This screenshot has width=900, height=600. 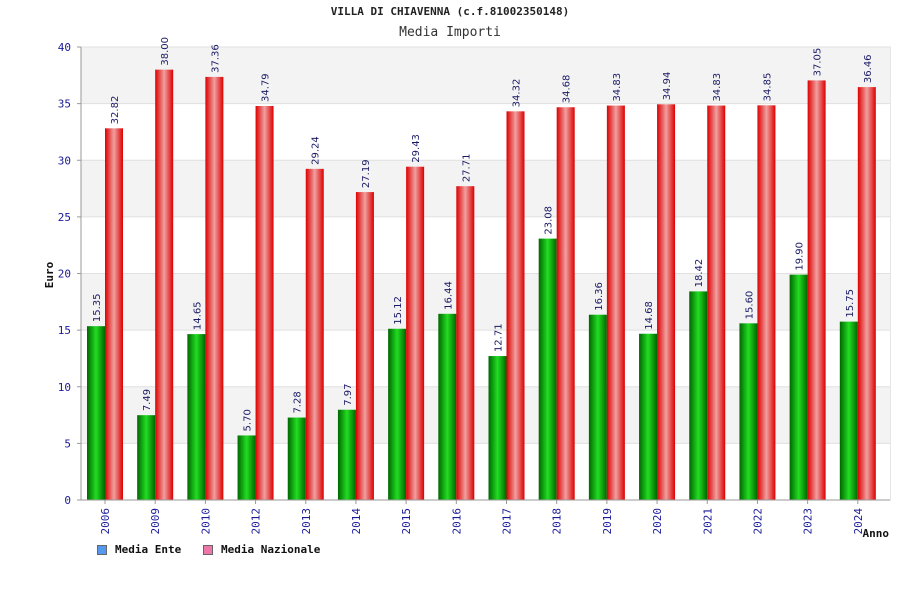 What do you see at coordinates (67, 500) in the screenshot?
I see `y-tick-label: 0` at bounding box center [67, 500].